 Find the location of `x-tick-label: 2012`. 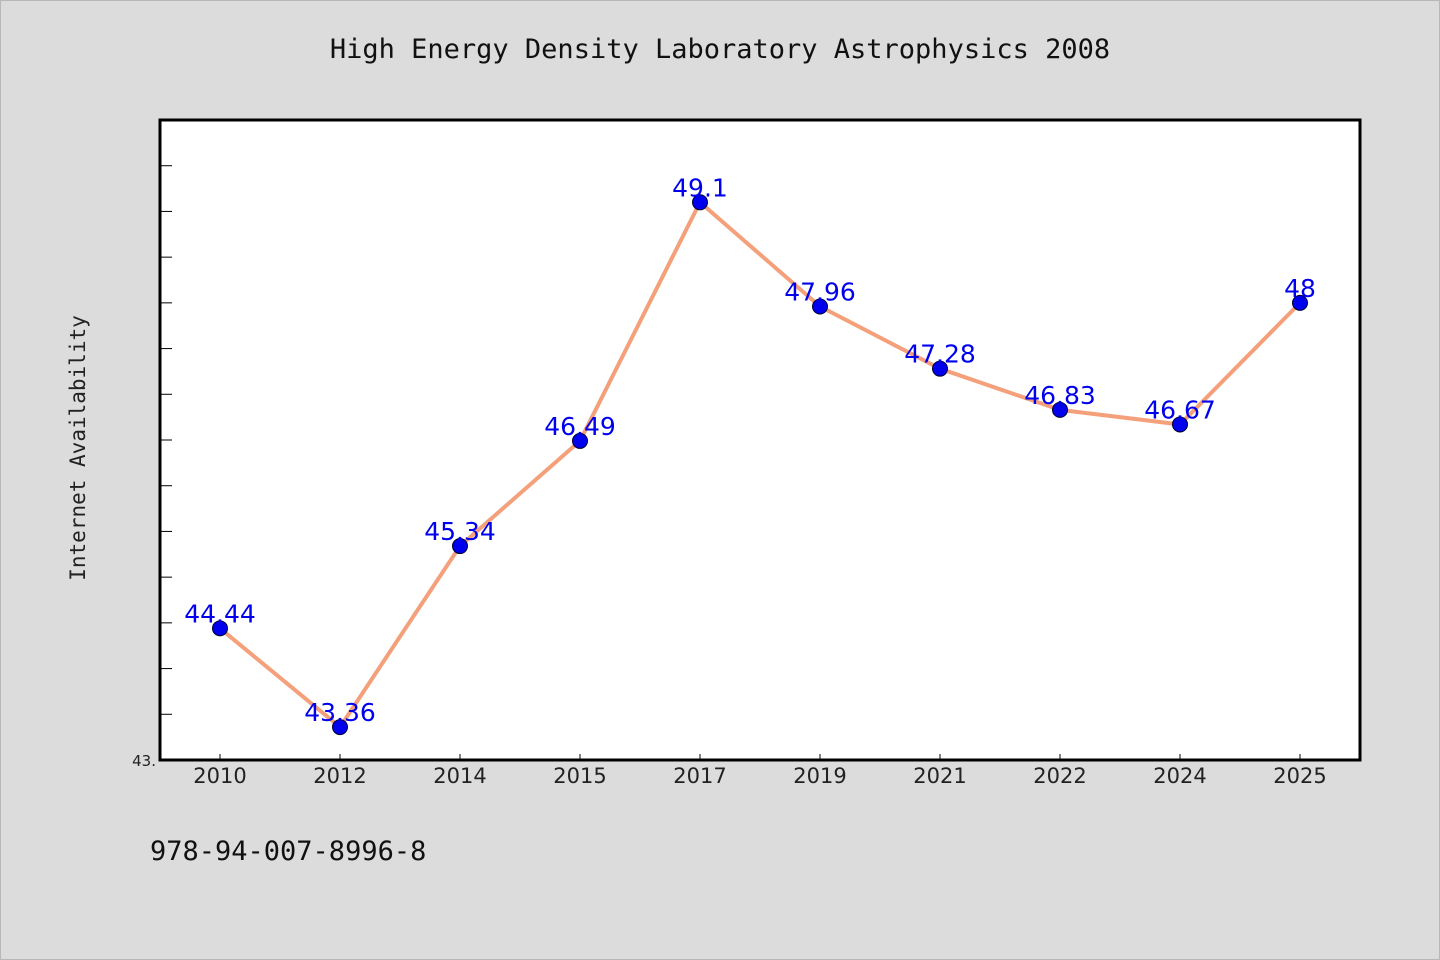

x-tick-label: 2012 is located at coordinates (339, 776).